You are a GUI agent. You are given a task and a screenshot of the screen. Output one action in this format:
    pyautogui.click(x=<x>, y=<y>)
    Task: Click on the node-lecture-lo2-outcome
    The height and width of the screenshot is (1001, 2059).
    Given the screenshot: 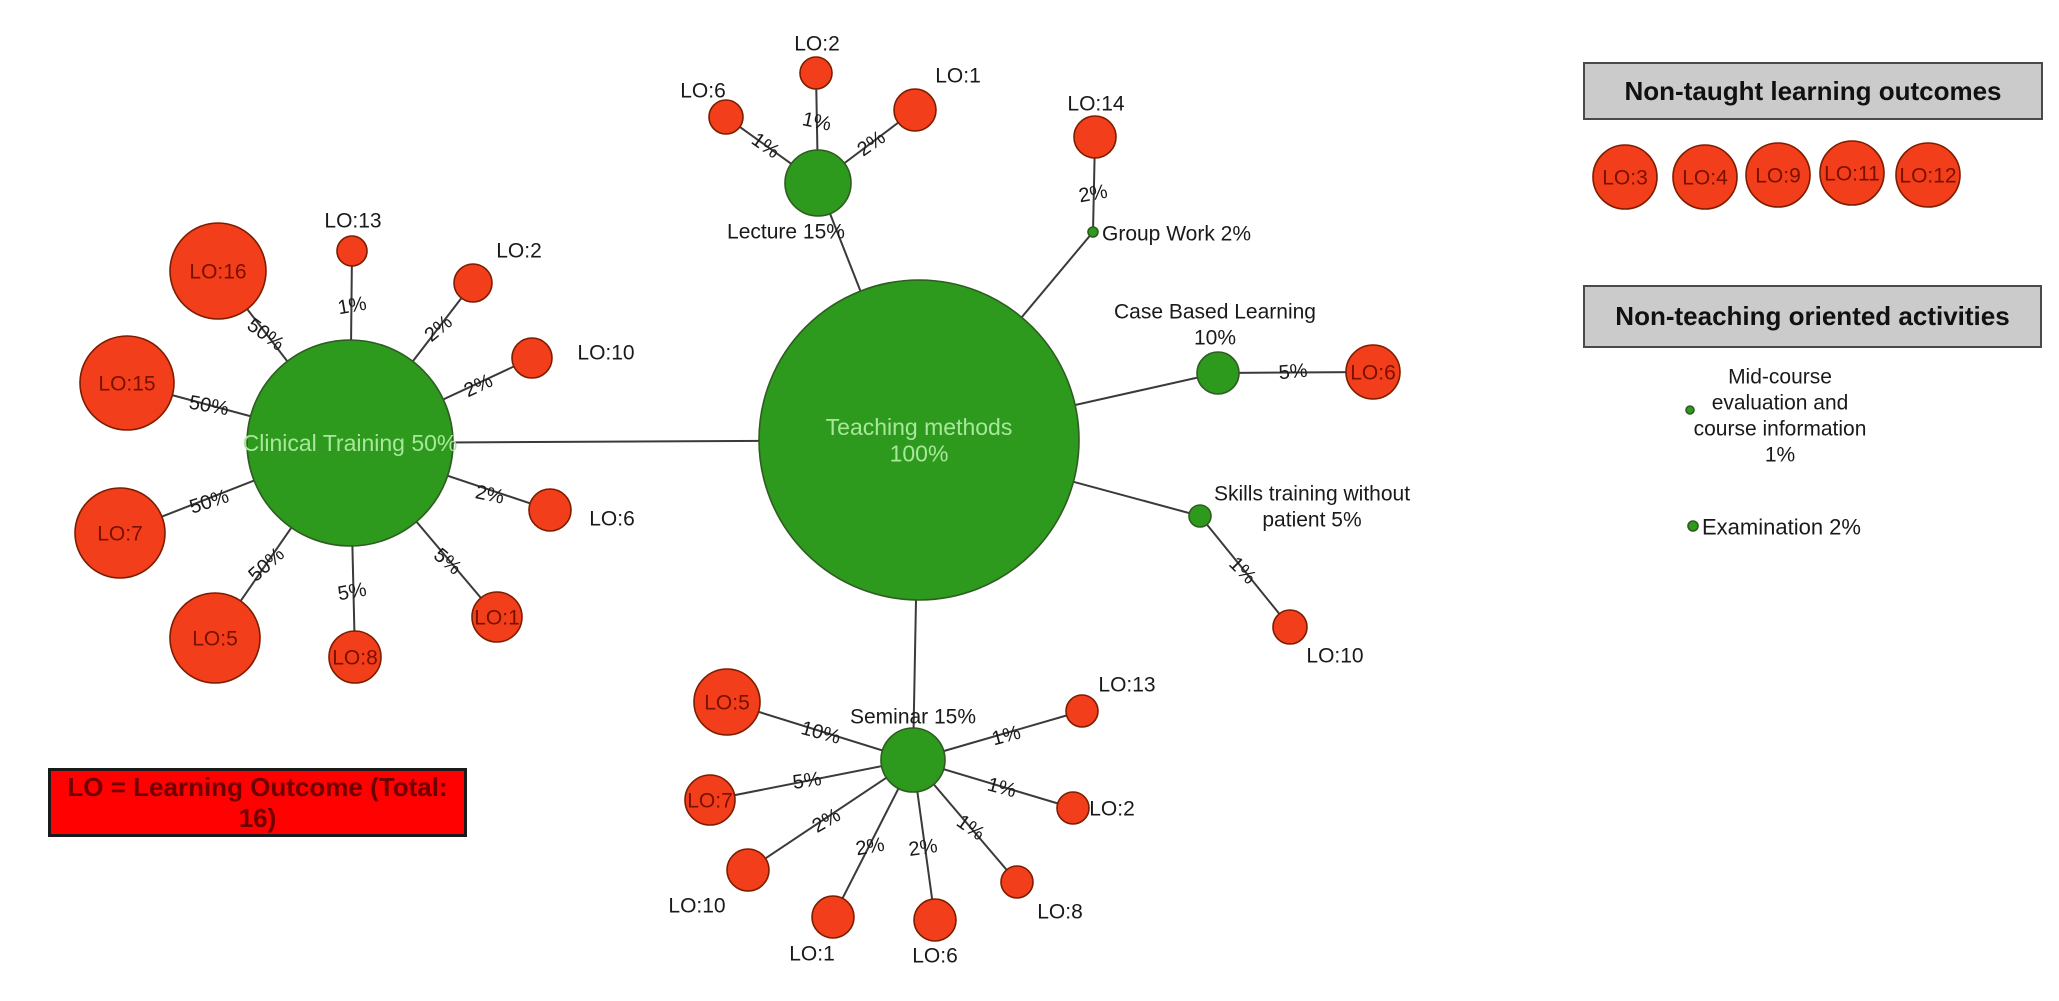 What is the action you would take?
    pyautogui.click(x=816, y=73)
    